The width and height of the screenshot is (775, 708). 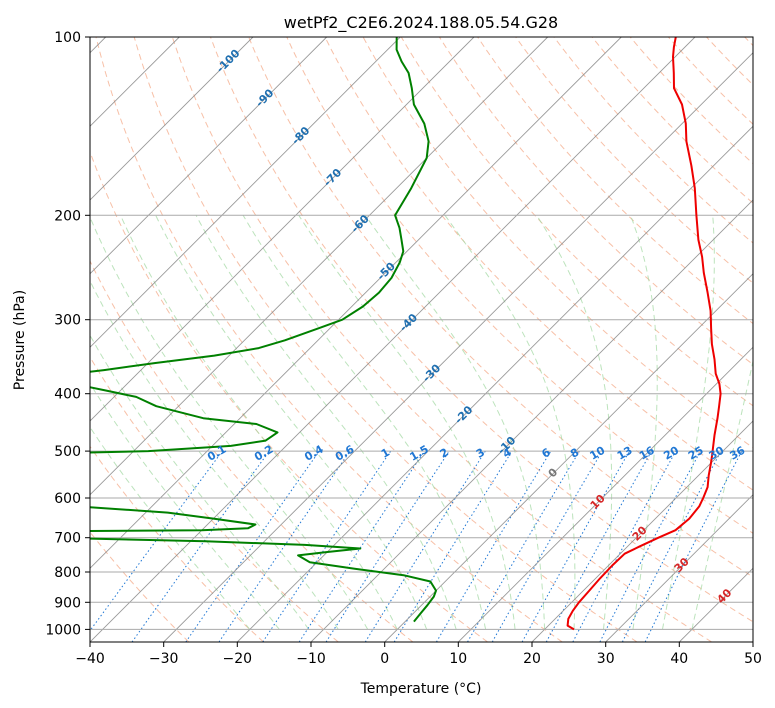 What do you see at coordinates (458, 659) in the screenshot?
I see `x-tick-label: 10` at bounding box center [458, 659].